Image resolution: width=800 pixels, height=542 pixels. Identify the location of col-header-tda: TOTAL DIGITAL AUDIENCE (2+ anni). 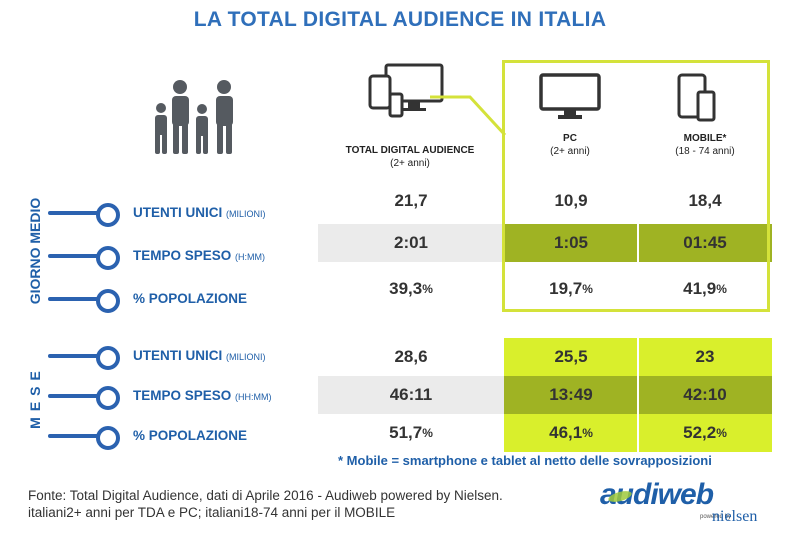
(410, 157).